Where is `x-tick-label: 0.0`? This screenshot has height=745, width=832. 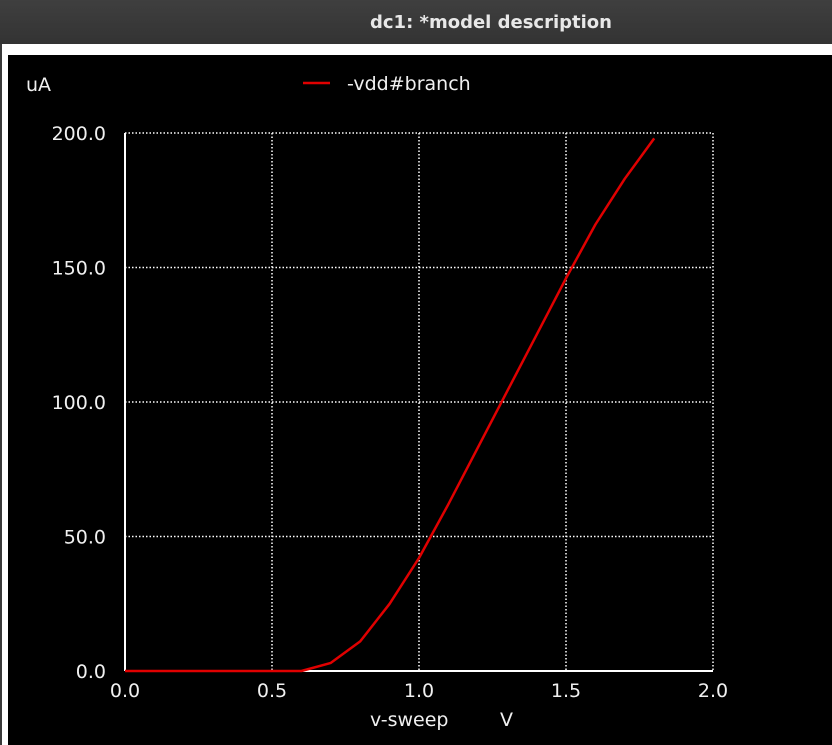 x-tick-label: 0.0 is located at coordinates (125, 691).